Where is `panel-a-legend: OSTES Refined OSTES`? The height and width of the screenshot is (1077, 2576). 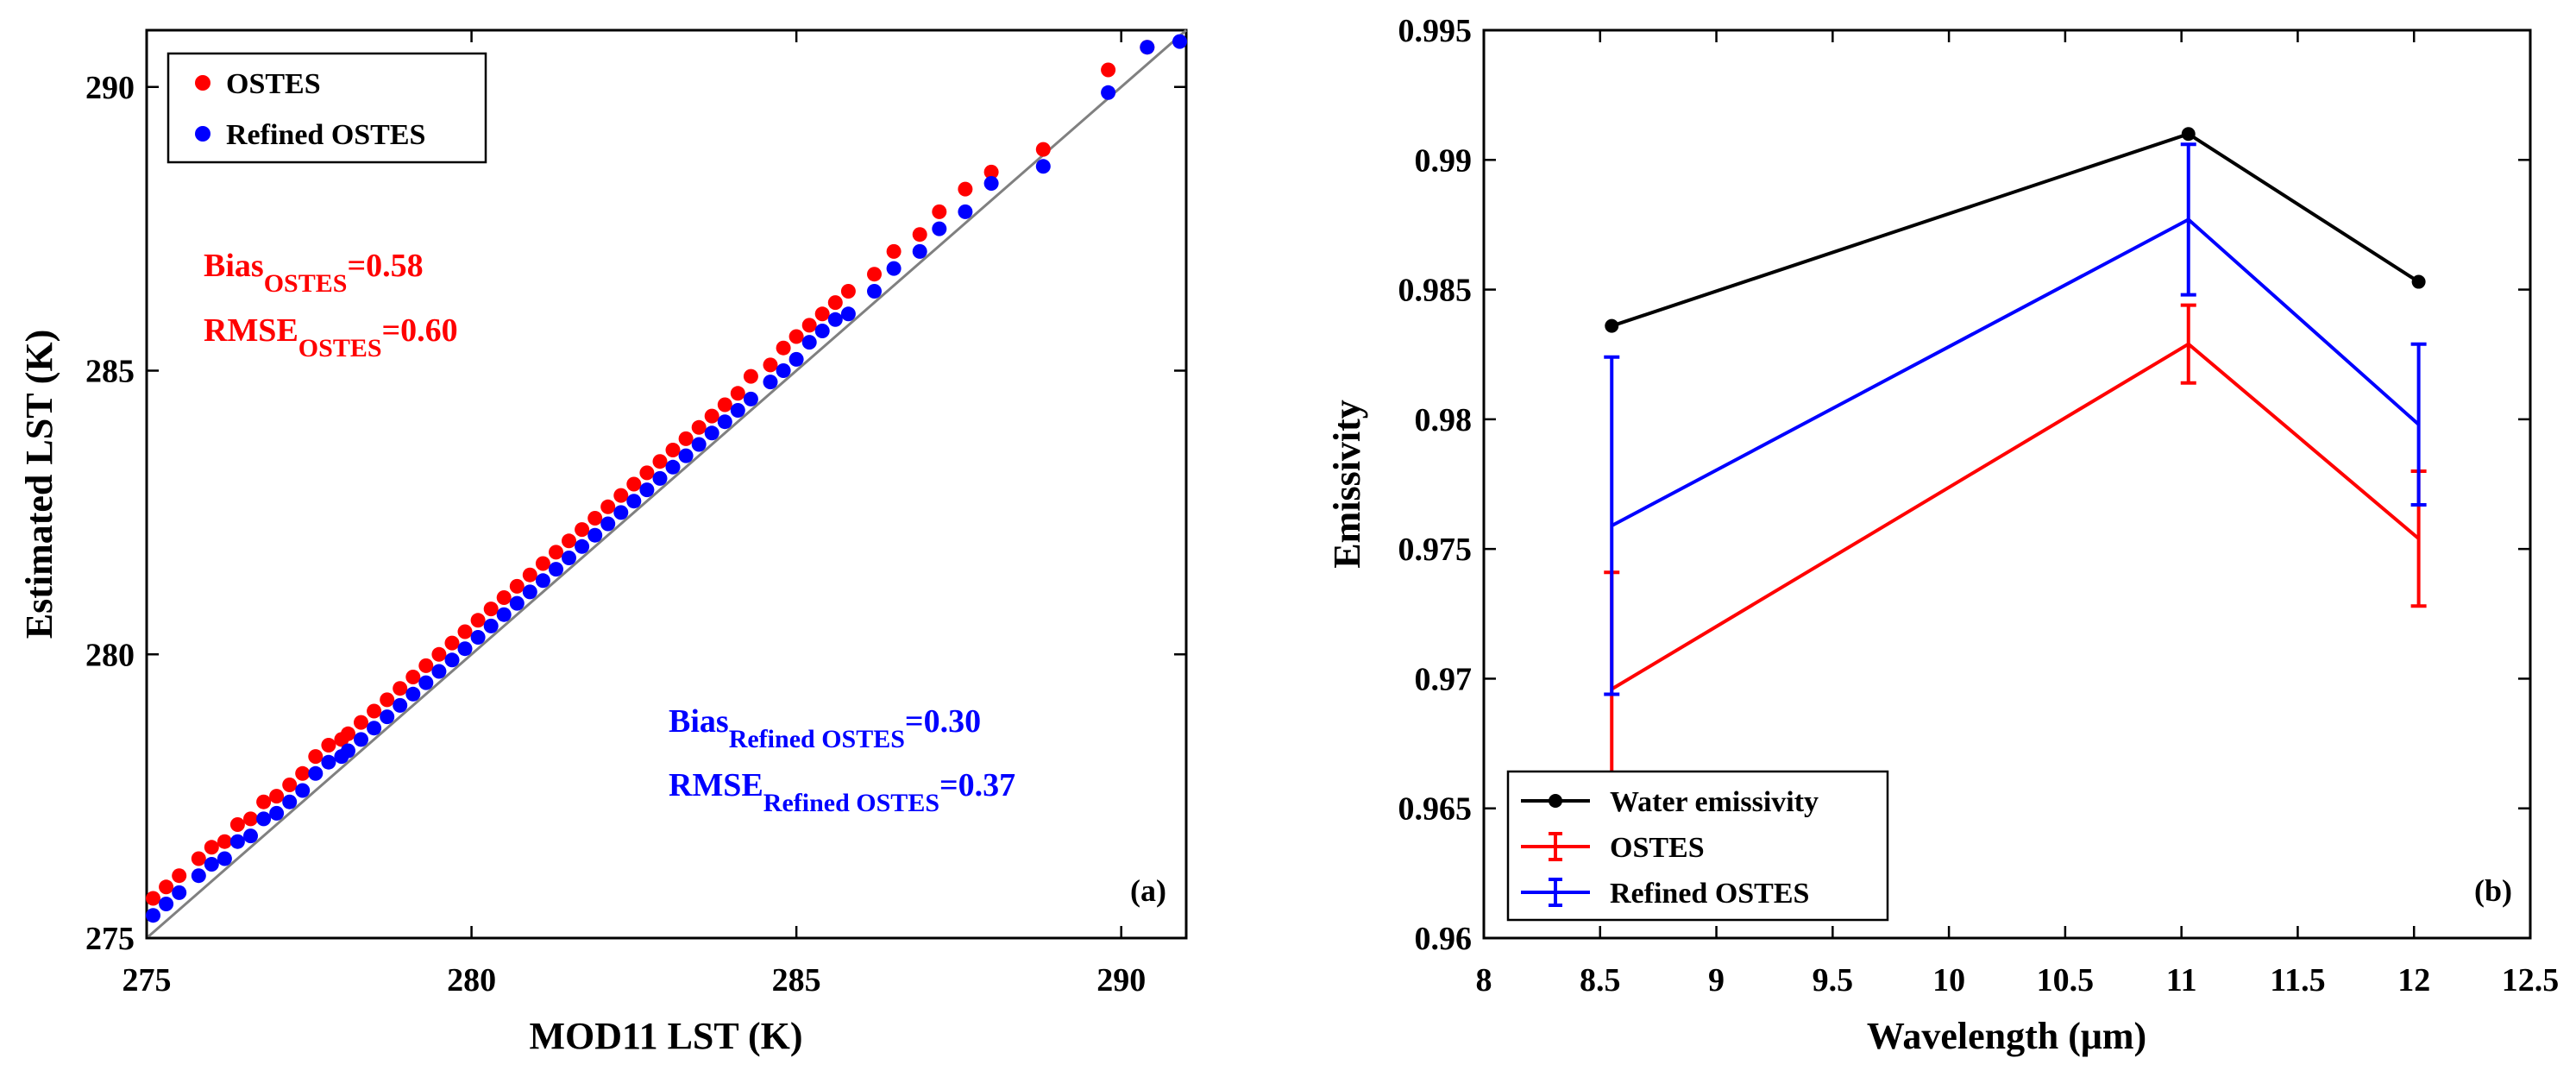
panel-a-legend: OSTES Refined OSTES is located at coordinates (326, 108).